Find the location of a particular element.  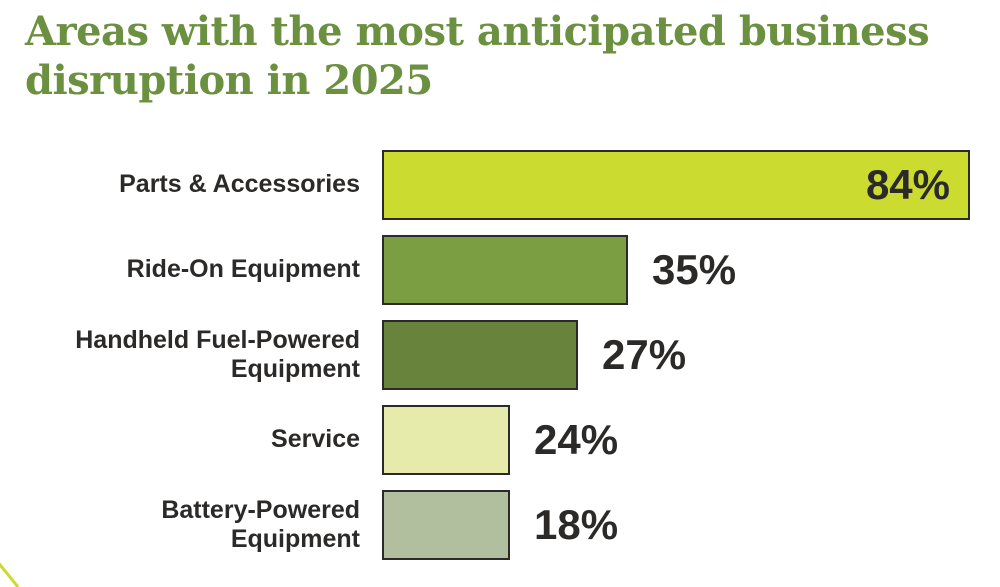

chart-row: Parts & Accessories 84% is located at coordinates (500, 185).